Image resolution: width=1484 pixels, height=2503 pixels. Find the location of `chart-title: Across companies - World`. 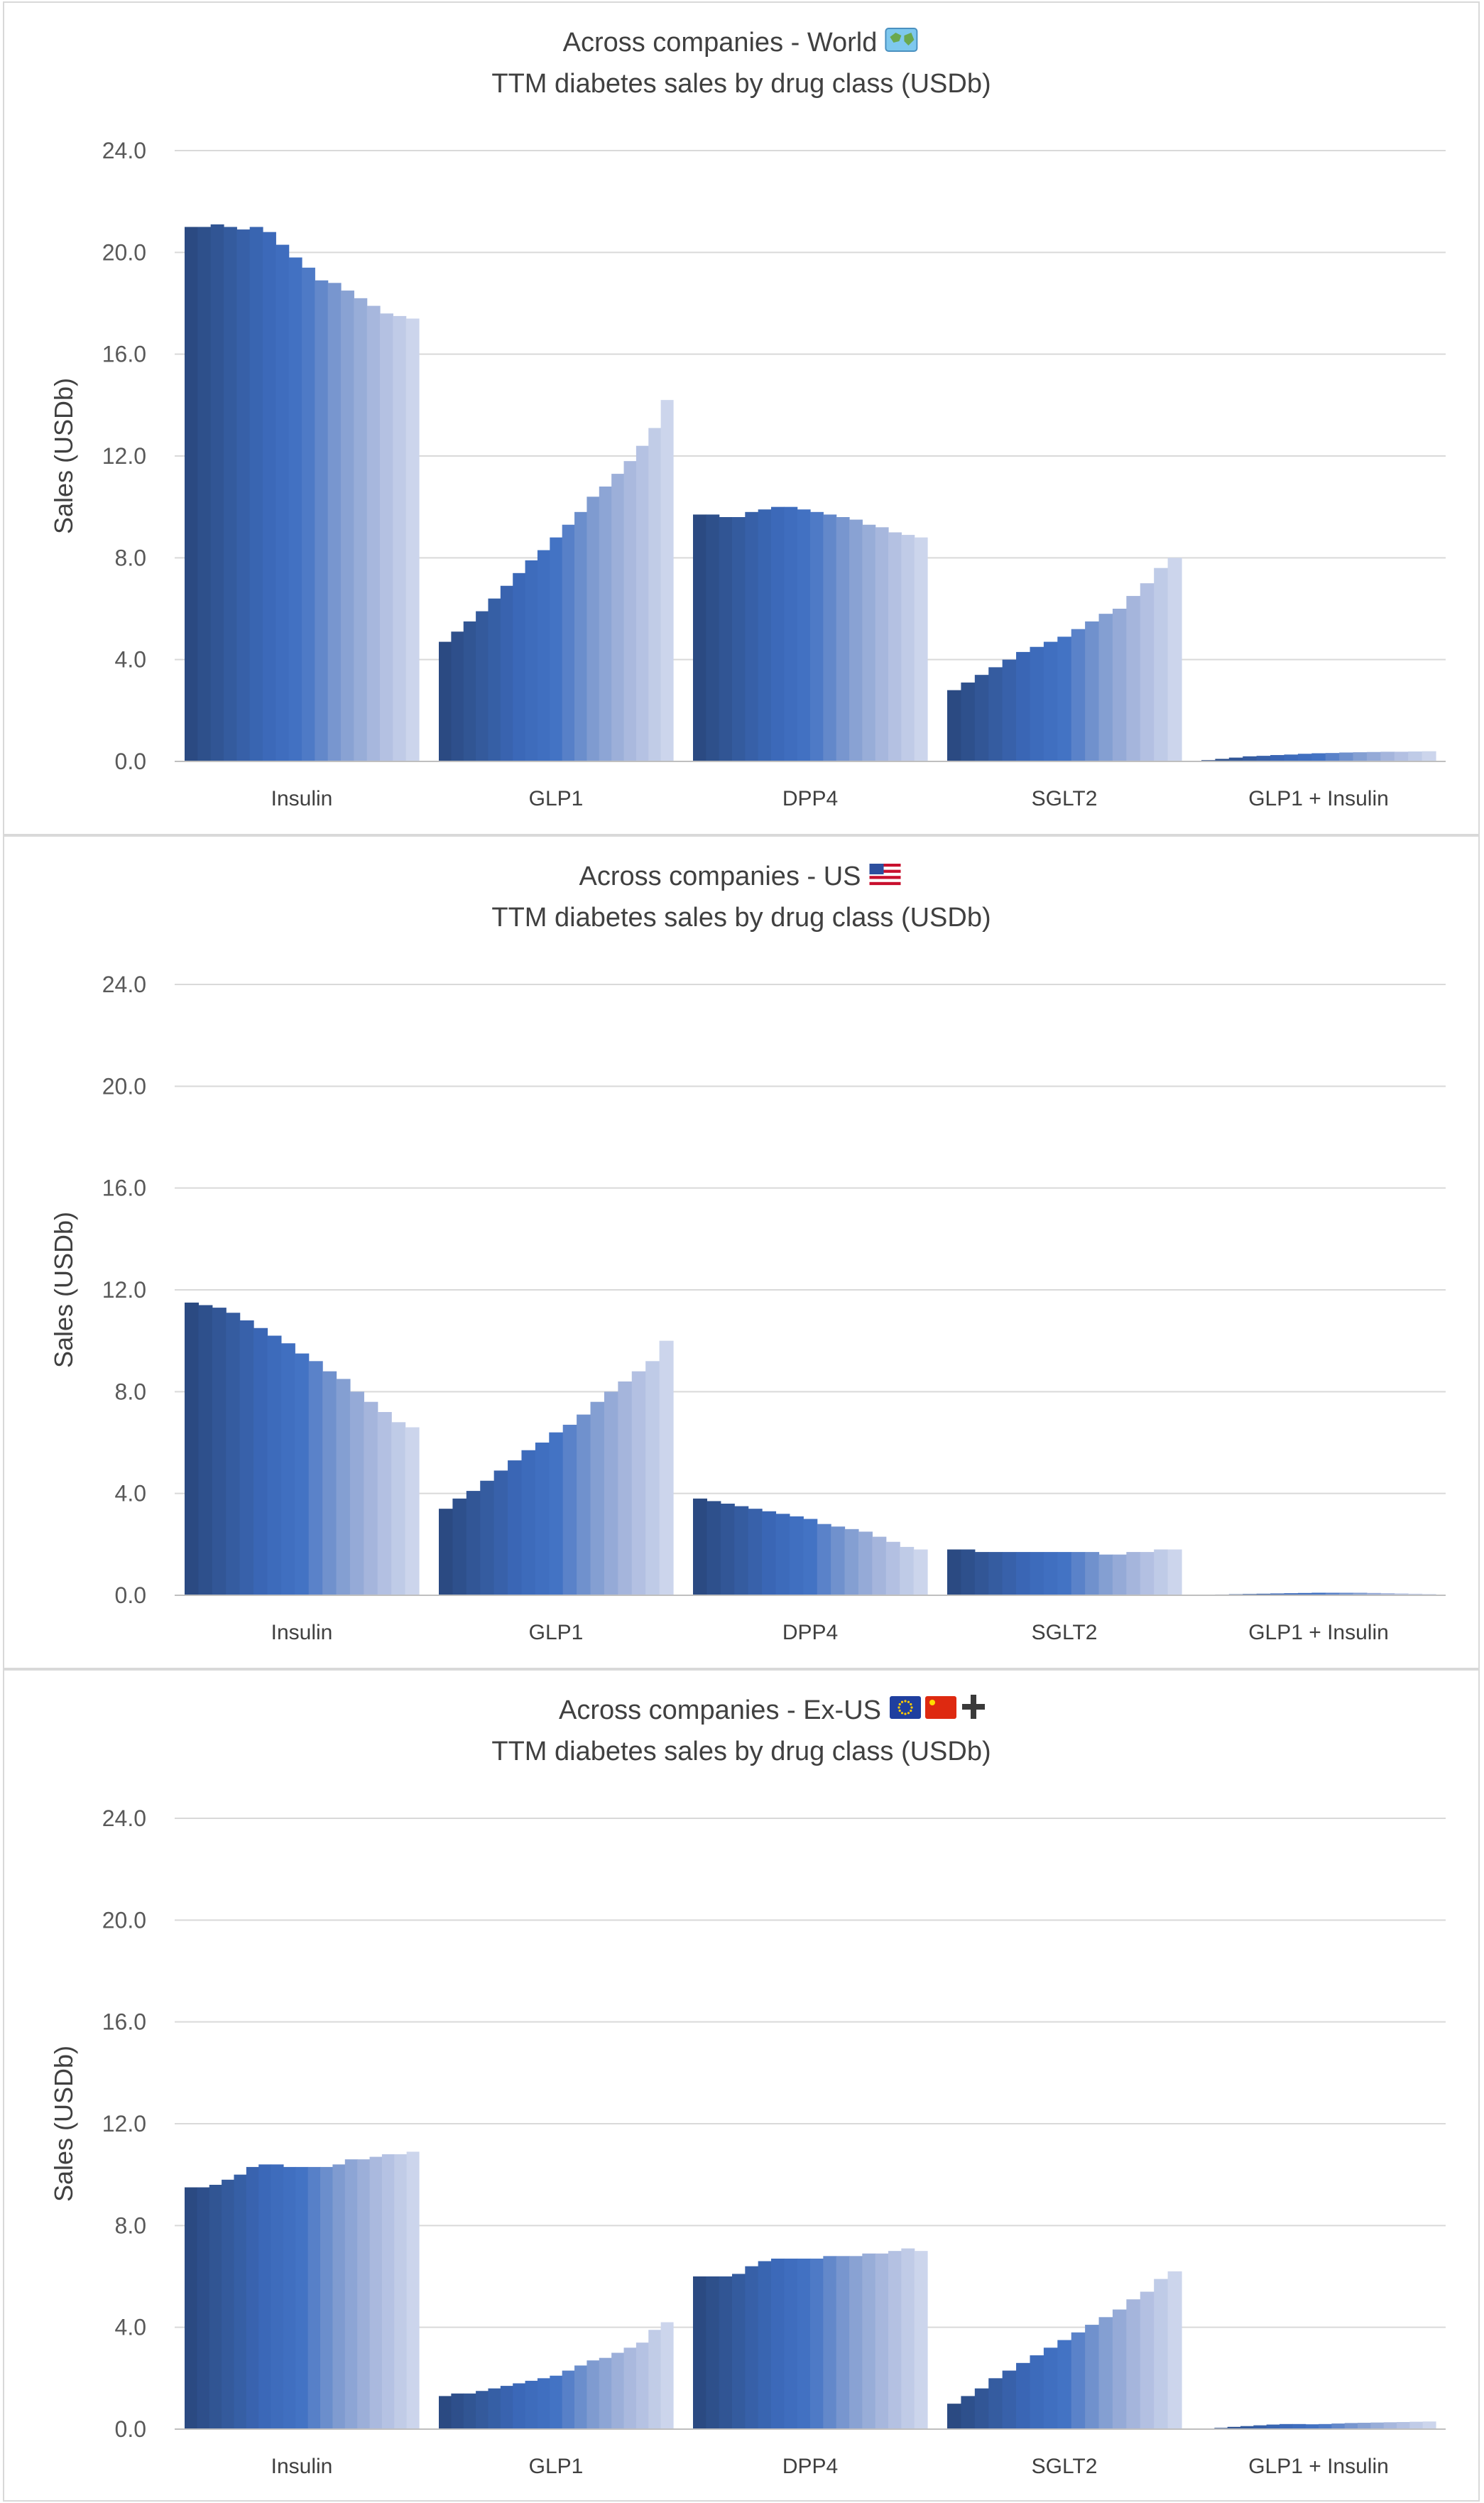

chart-title: Across companies - World is located at coordinates (720, 43).